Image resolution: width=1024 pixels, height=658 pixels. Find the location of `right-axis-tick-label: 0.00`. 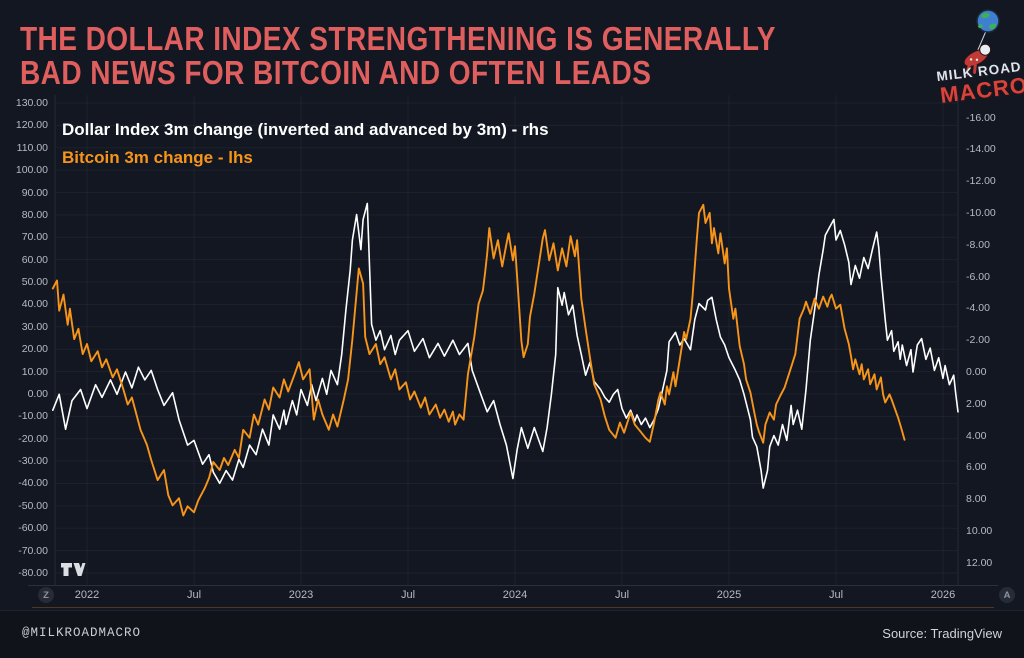

right-axis-tick-label: 0.00 is located at coordinates (976, 372).